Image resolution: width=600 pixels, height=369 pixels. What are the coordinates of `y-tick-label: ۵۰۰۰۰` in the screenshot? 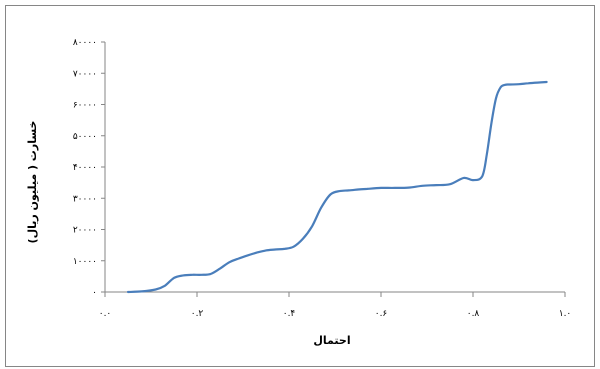 It's located at (85, 137).